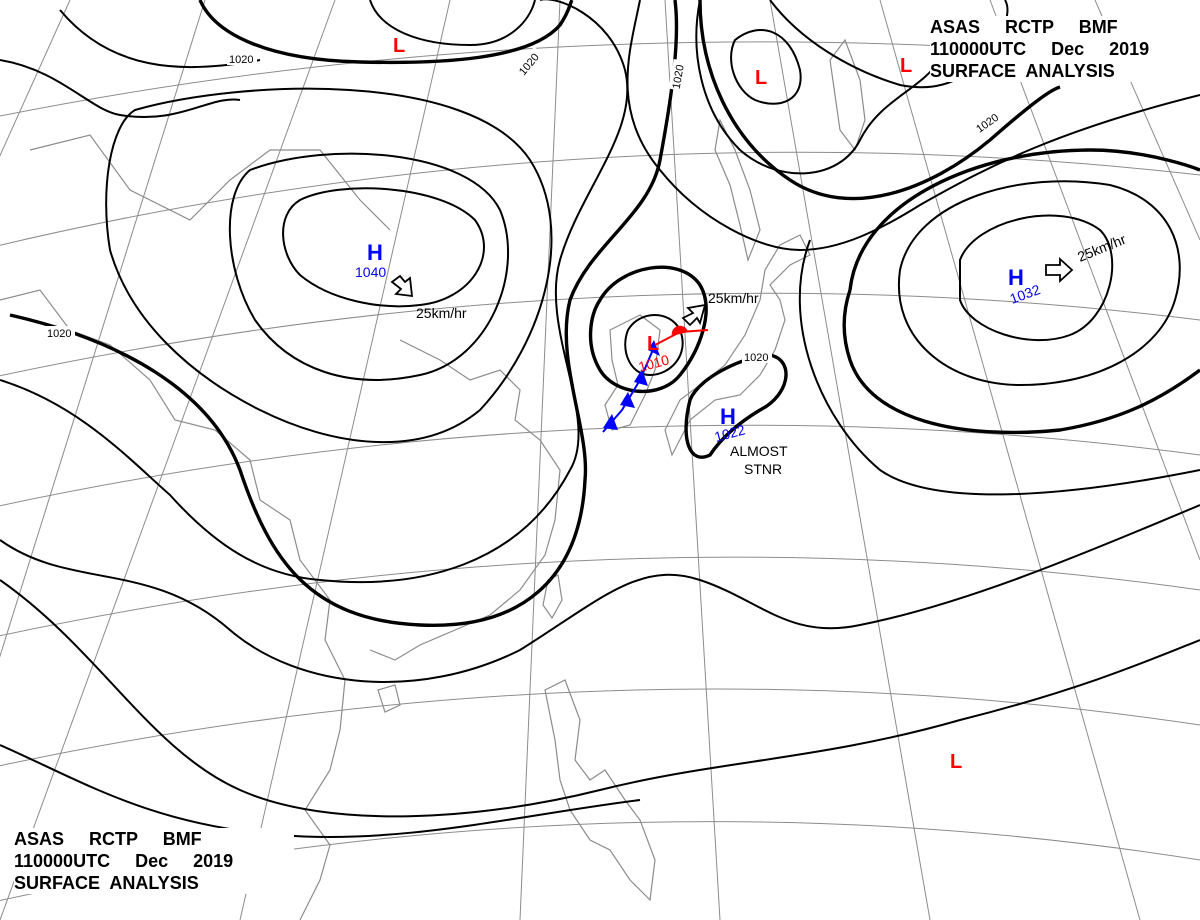 Image resolution: width=1200 pixels, height=920 pixels. What do you see at coordinates (370, 272) in the screenshot?
I see `high-pressure-value: 1040` at bounding box center [370, 272].